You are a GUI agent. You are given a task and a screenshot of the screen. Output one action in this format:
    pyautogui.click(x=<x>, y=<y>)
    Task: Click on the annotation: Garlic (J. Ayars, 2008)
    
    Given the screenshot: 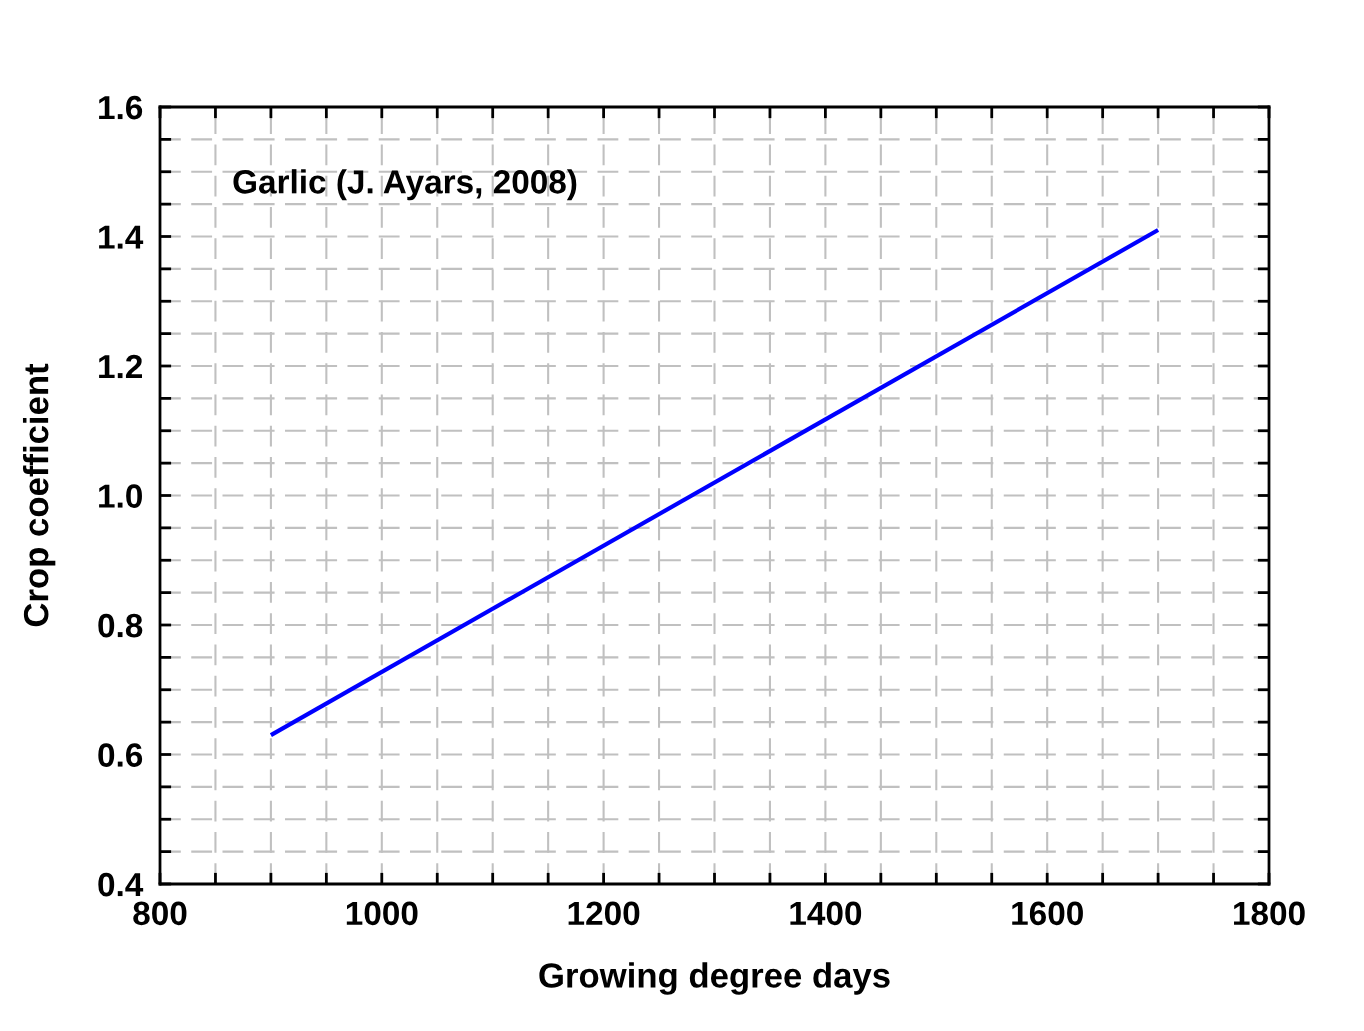 What is the action you would take?
    pyautogui.click(x=405, y=185)
    